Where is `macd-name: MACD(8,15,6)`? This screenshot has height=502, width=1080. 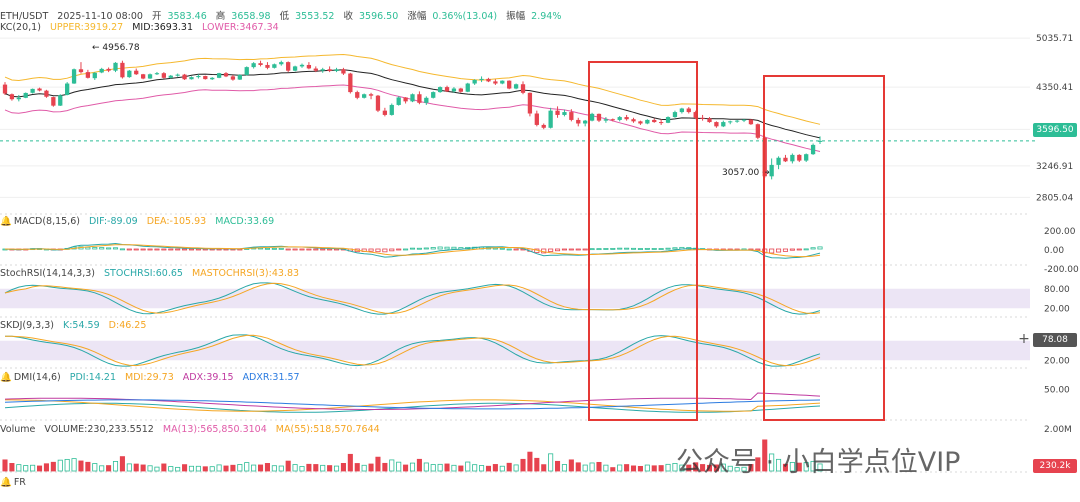
macd-name: MACD(8,15,6) is located at coordinates (46, 221).